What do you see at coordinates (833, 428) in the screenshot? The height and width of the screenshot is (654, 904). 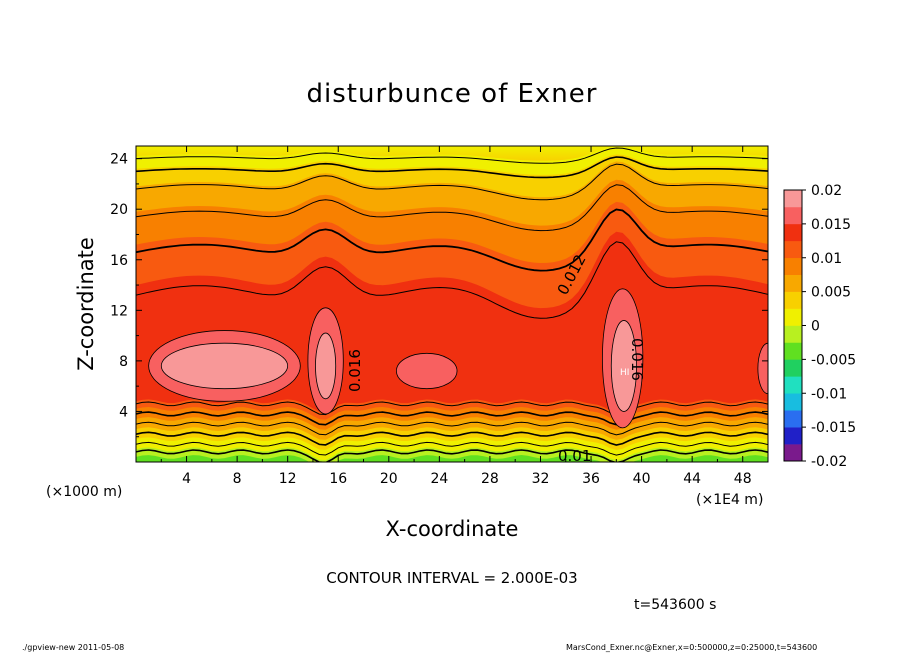 I see `colorbar-tick-label: -0.015` at bounding box center [833, 428].